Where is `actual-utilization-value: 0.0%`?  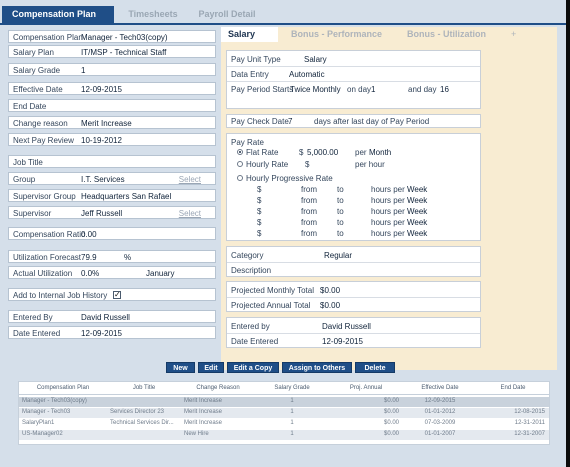 actual-utilization-value: 0.0% is located at coordinates (90, 273).